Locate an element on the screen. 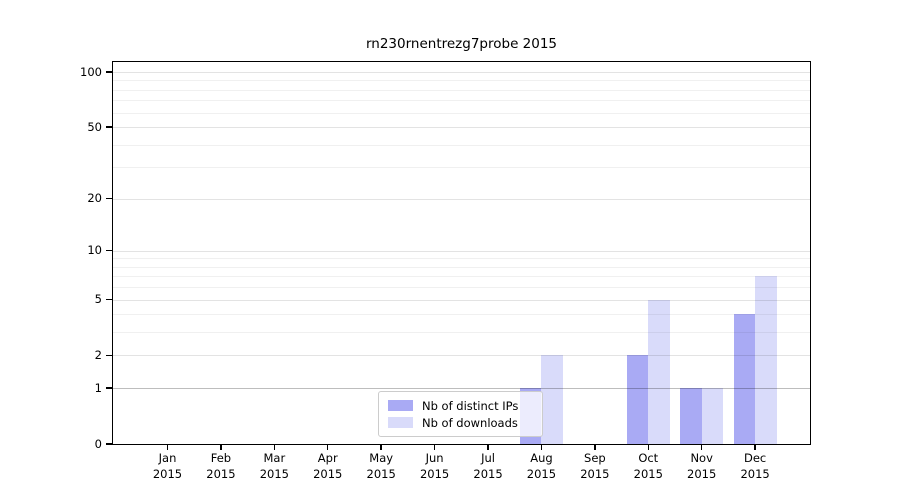 The image size is (900, 500). bar-distinct-ips-dec is located at coordinates (744, 379).